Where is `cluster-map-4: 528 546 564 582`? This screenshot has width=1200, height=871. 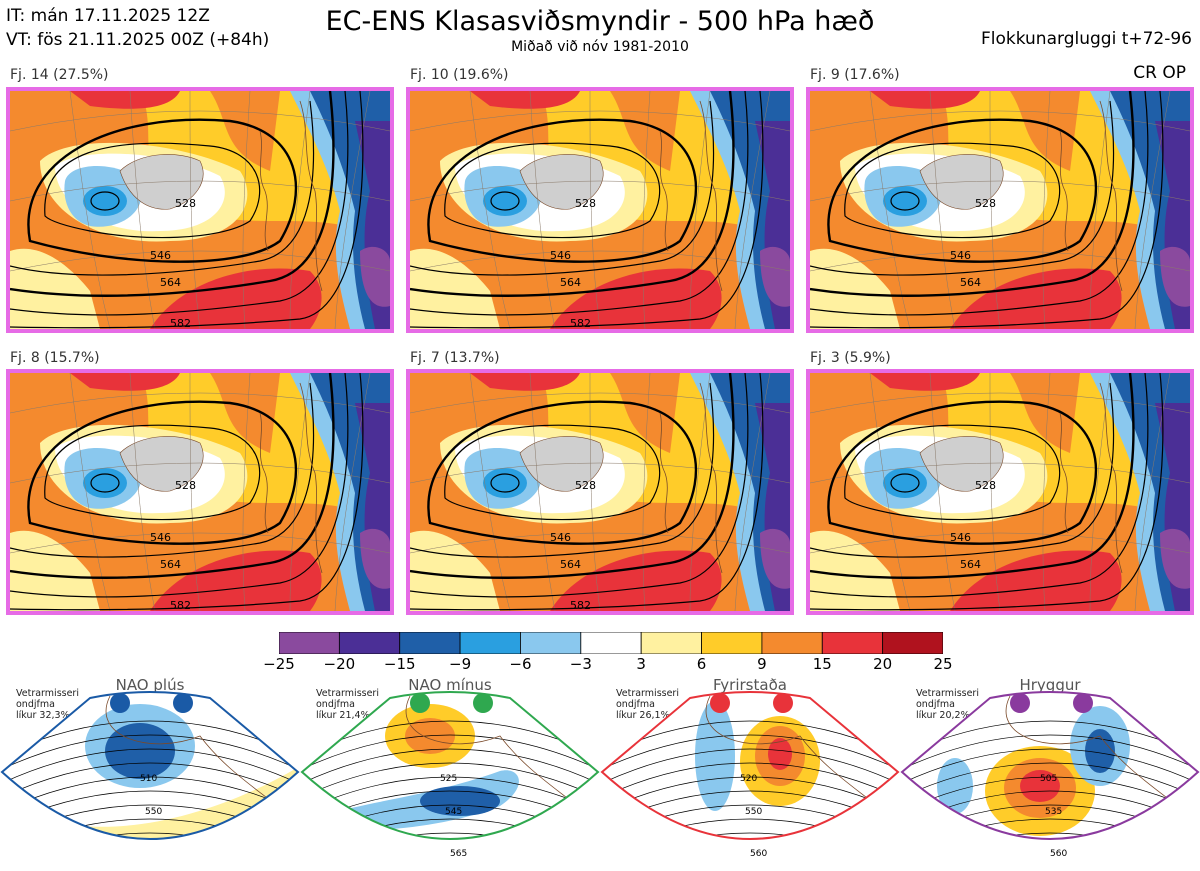
cluster-map-4: 528 546 564 582 is located at coordinates (200, 492).